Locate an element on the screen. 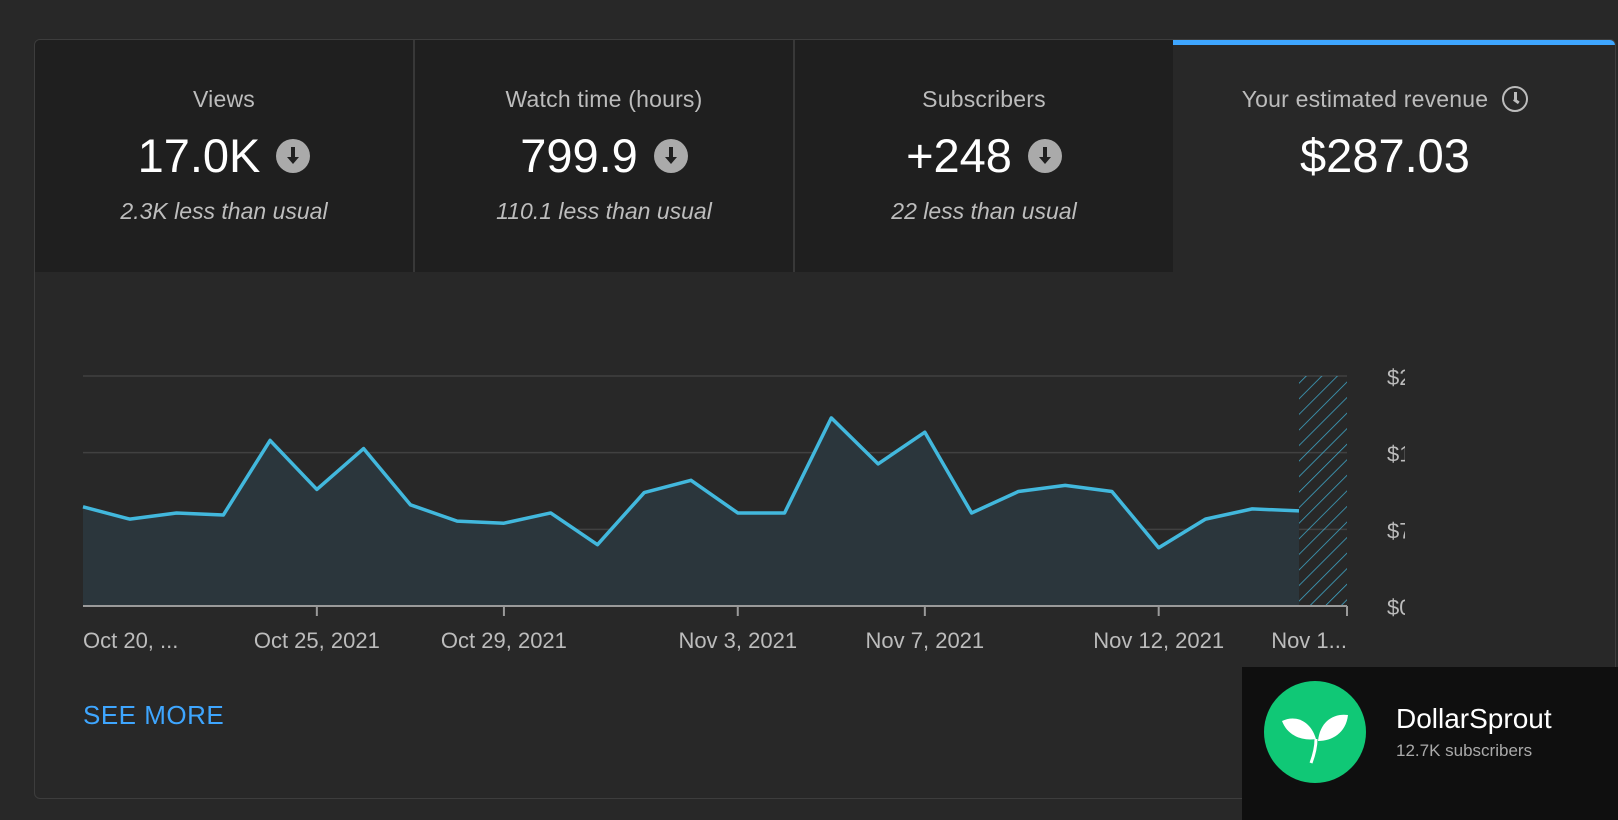 Image resolution: width=1618 pixels, height=820 pixels. tab-views: Views 17.0K 2.3K less than usual is located at coordinates (225, 156).